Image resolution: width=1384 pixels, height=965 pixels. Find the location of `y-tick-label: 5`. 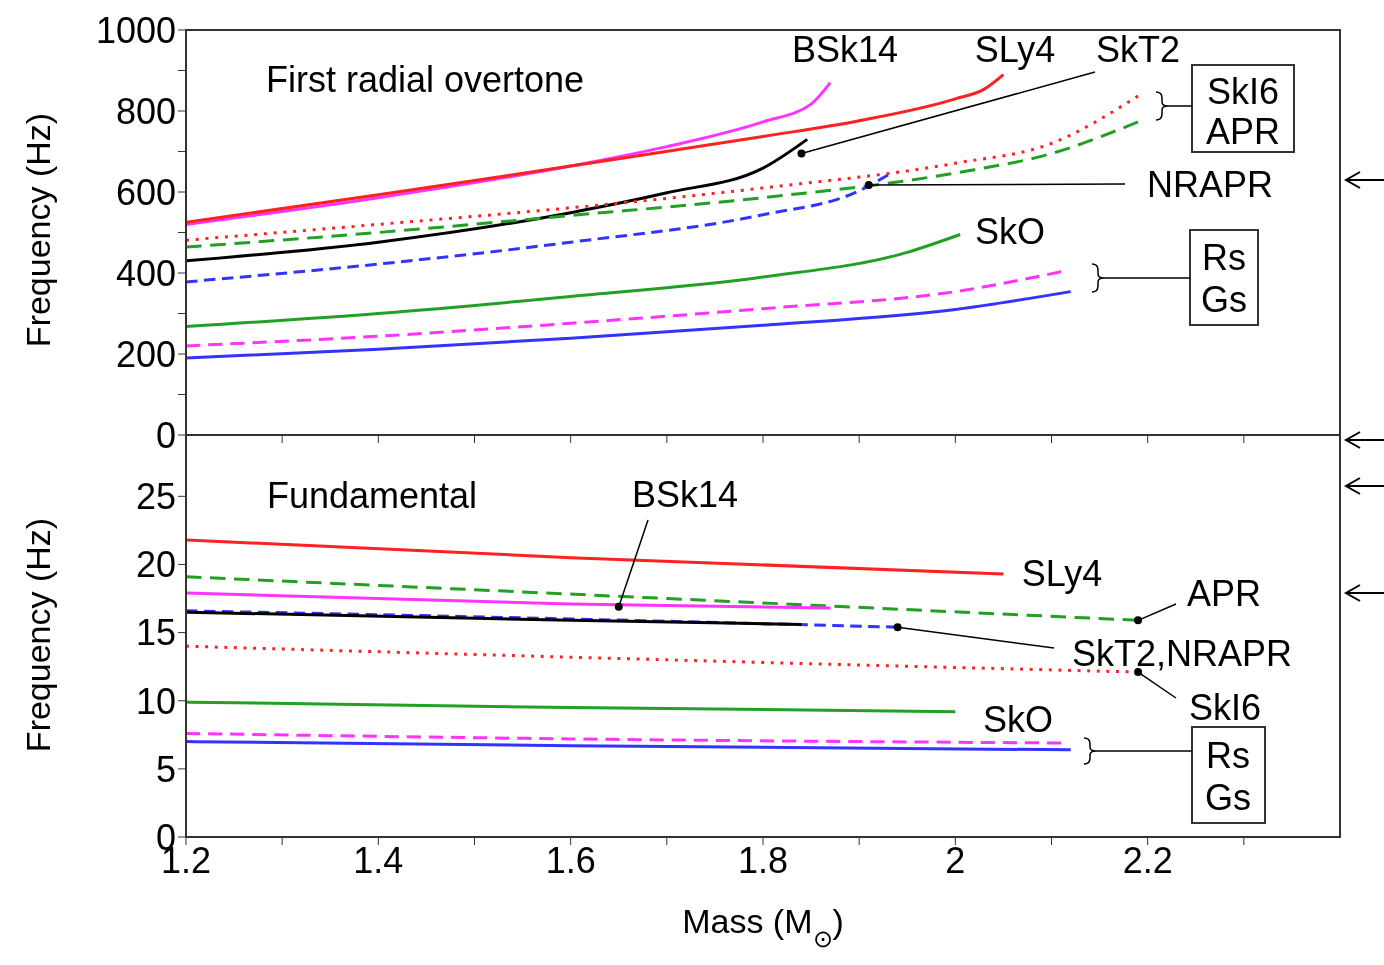

y-tick-label: 5 is located at coordinates (165, 769).